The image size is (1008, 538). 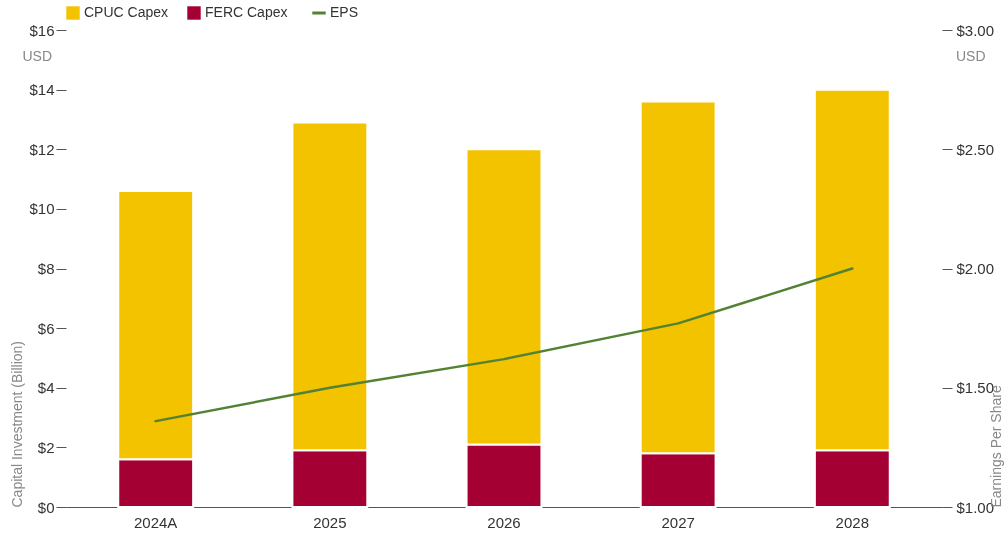 I want to click on y-axis-title: Capital Investment (Billion), so click(x=17, y=424).